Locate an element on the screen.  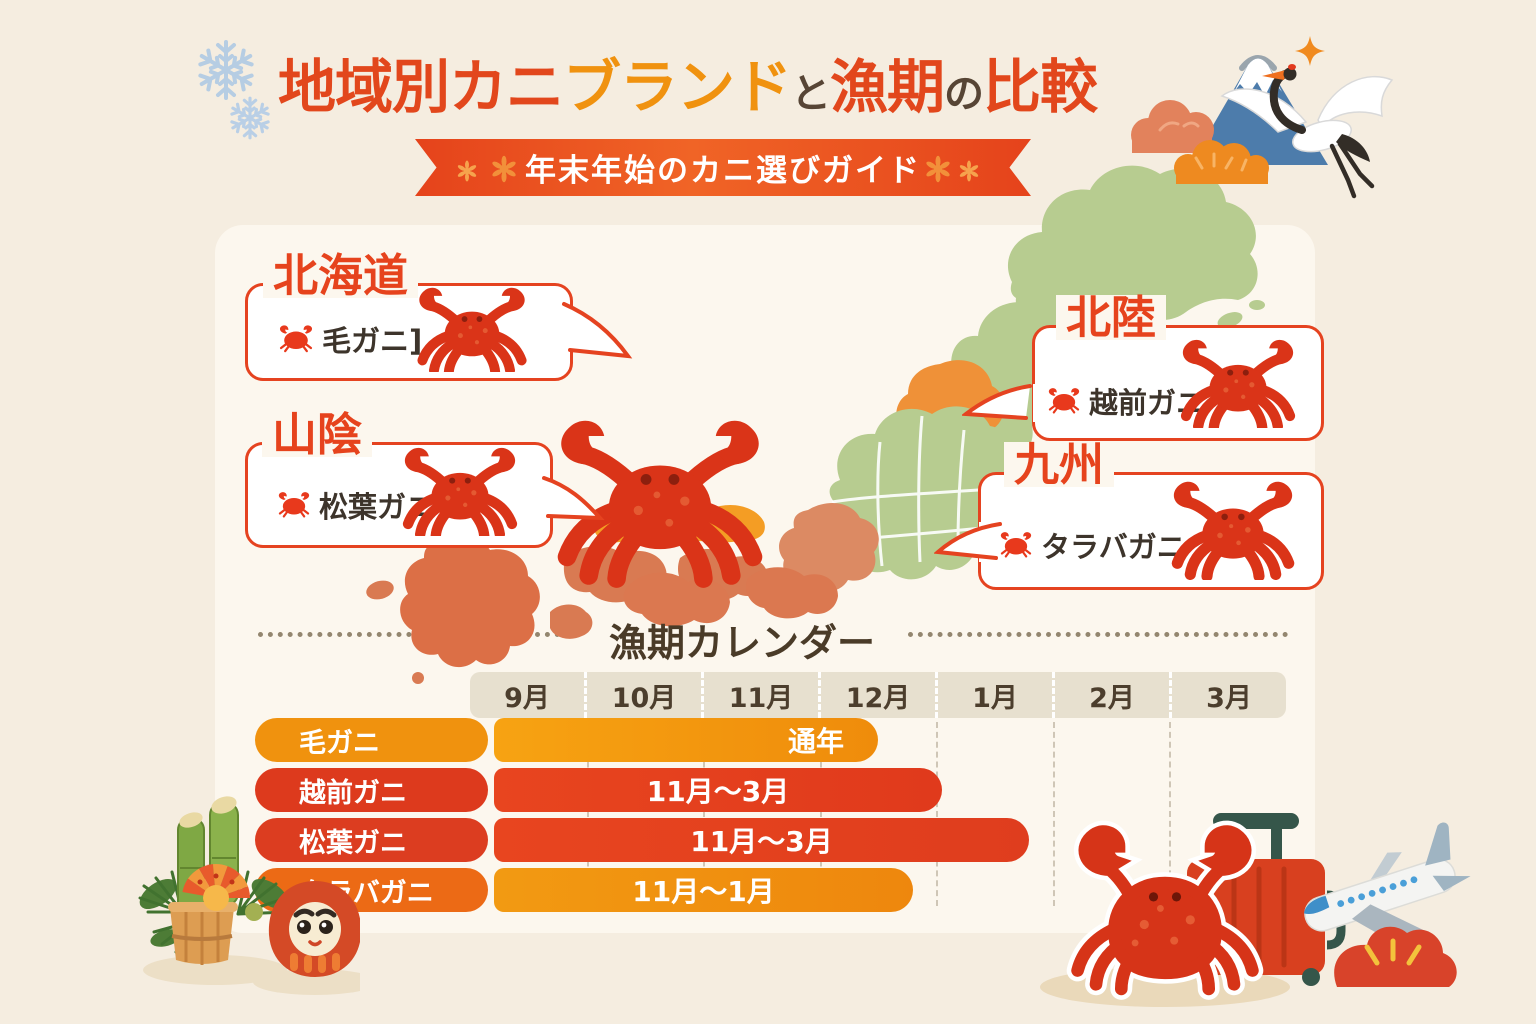
title-segment: 地域別カニ is located at coordinates (421, 87).